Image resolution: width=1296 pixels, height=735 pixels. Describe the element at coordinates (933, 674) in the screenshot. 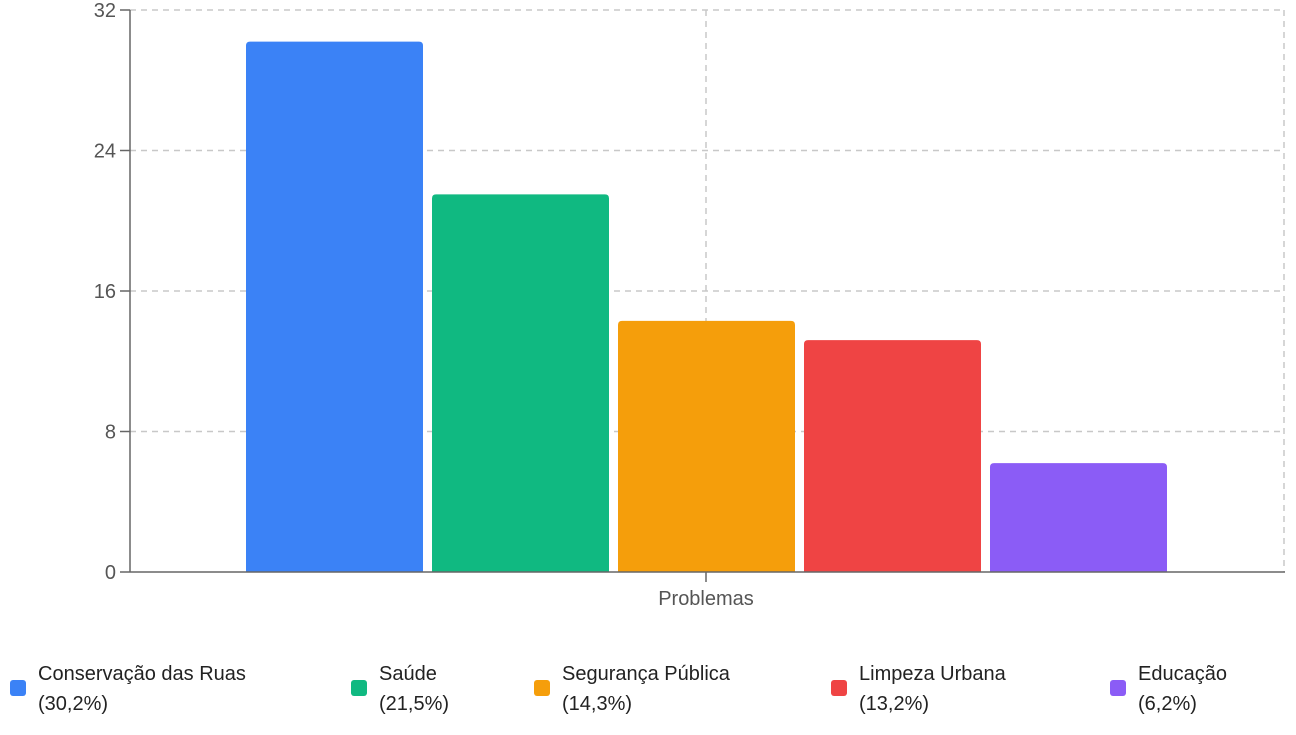

I see `legend-label: Limpeza Urbana` at that location.